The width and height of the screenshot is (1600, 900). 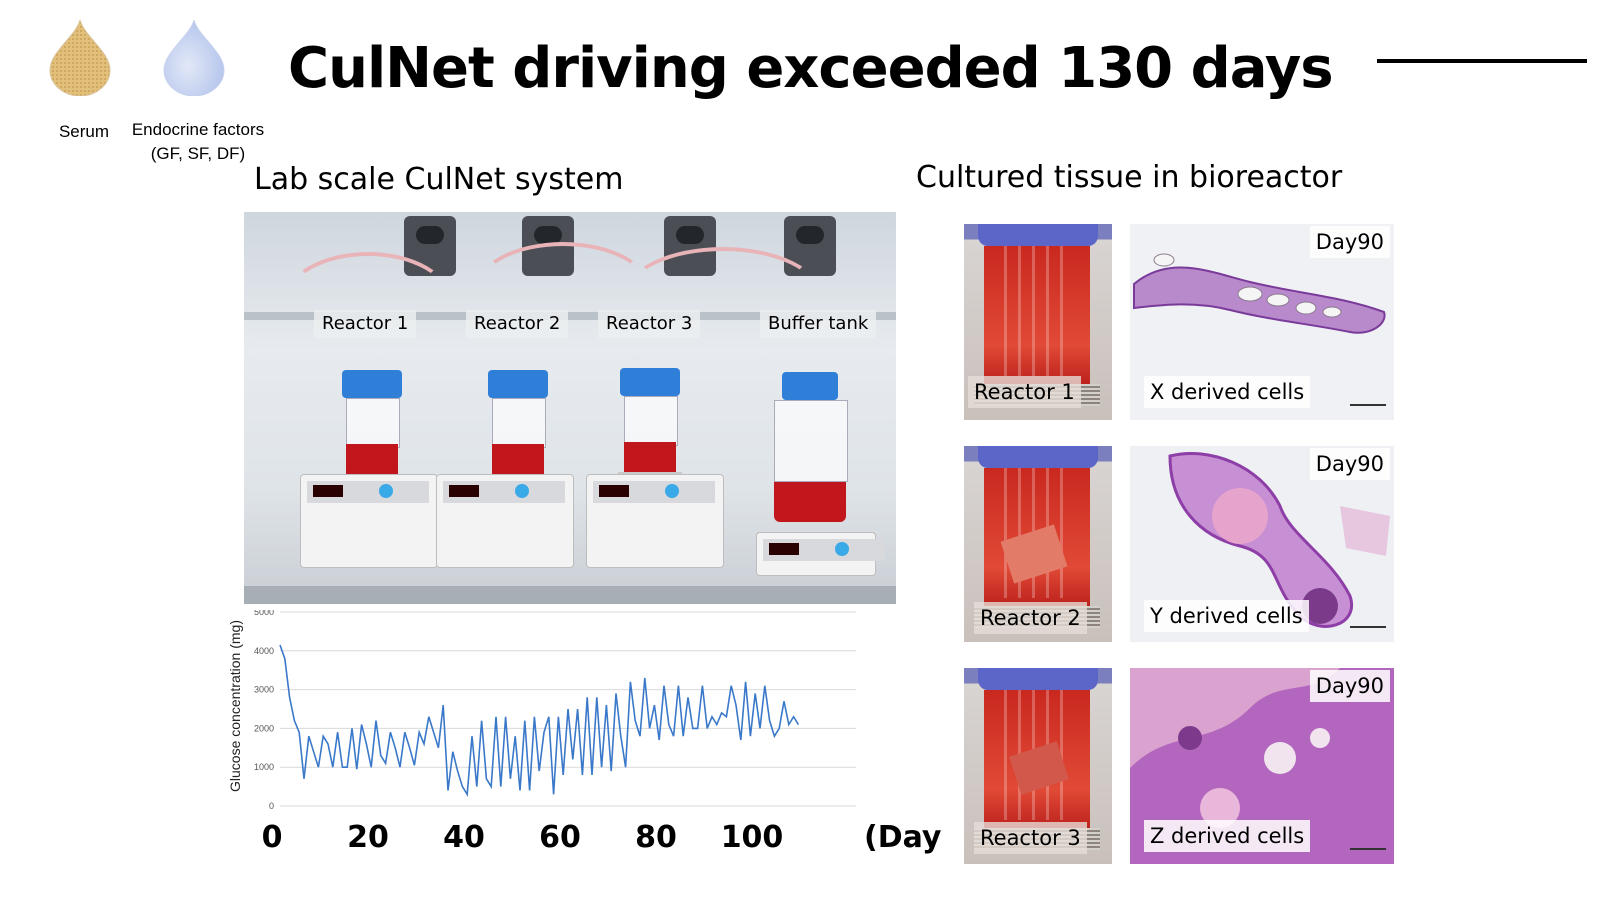 What do you see at coordinates (1226, 616) in the screenshot?
I see `cells-label-row-2: Y derived cells` at bounding box center [1226, 616].